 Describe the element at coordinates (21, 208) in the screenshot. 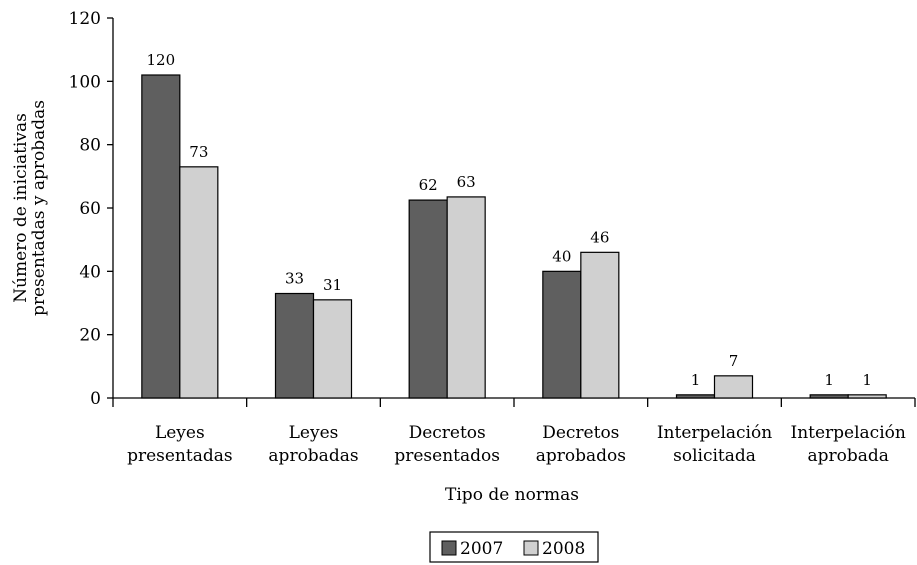

I see `y-axis-title-line: Número de iniciativas` at that location.